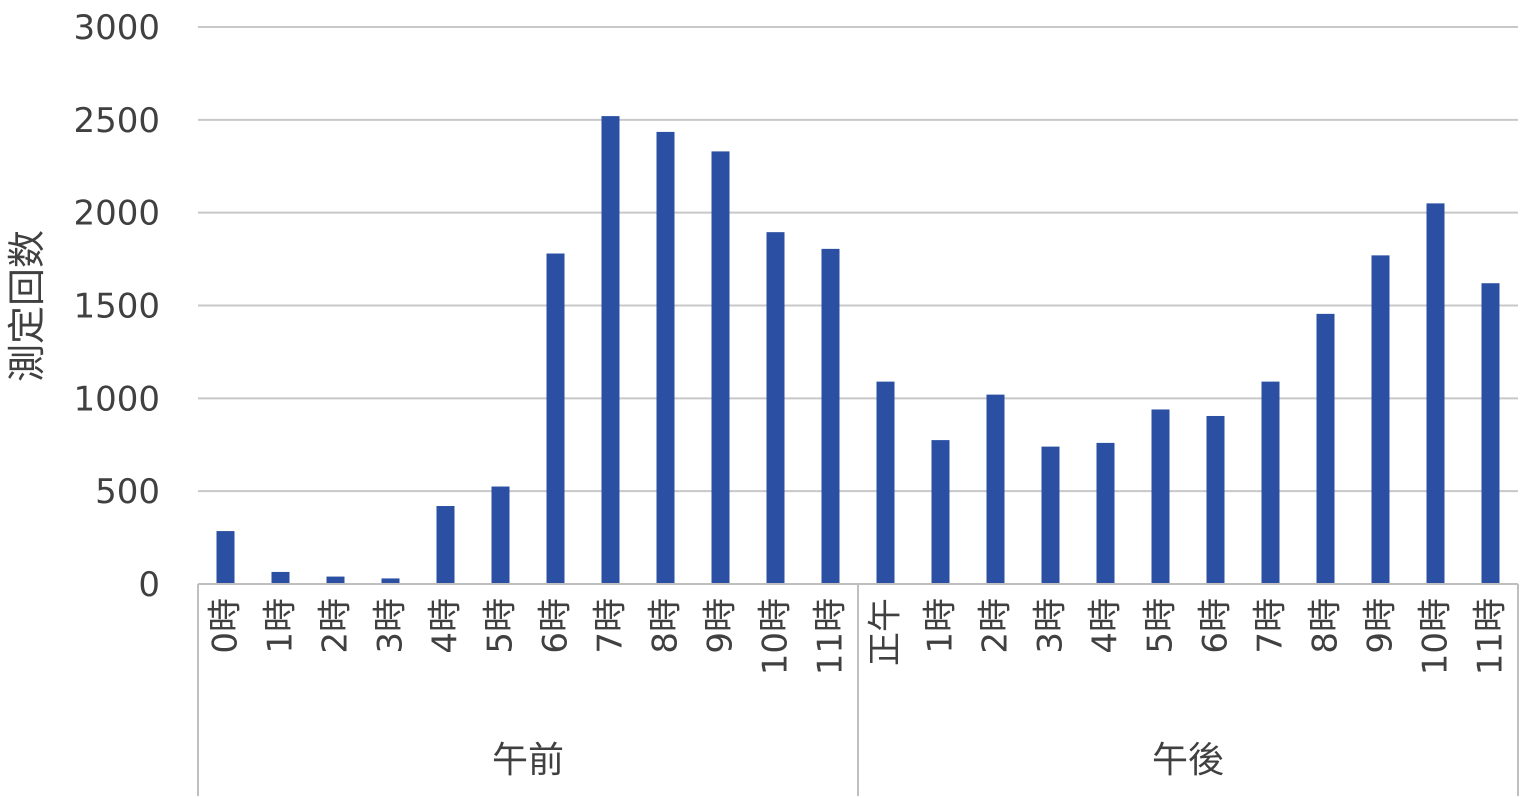 Image resolution: width=1524 pixels, height=798 pixels. I want to click on x-axis-groups: 午前 午後, so click(858, 760).